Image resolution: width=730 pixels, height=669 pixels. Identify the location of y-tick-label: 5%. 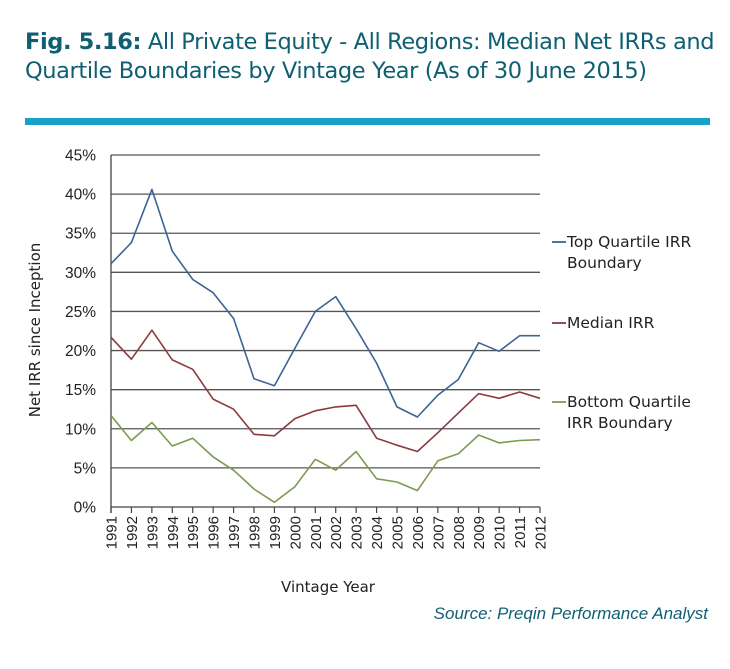
(85, 468).